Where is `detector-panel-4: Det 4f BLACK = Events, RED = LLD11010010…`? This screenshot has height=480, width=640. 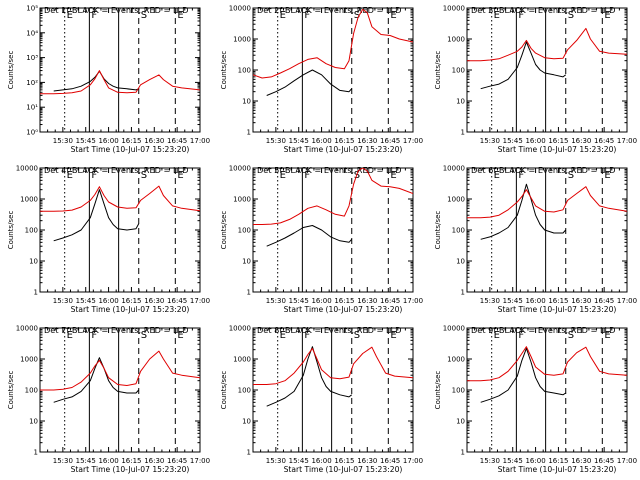 detector-panel-4: Det 4f BLACK = Events, RED = LLD11010010… is located at coordinates (108, 240).